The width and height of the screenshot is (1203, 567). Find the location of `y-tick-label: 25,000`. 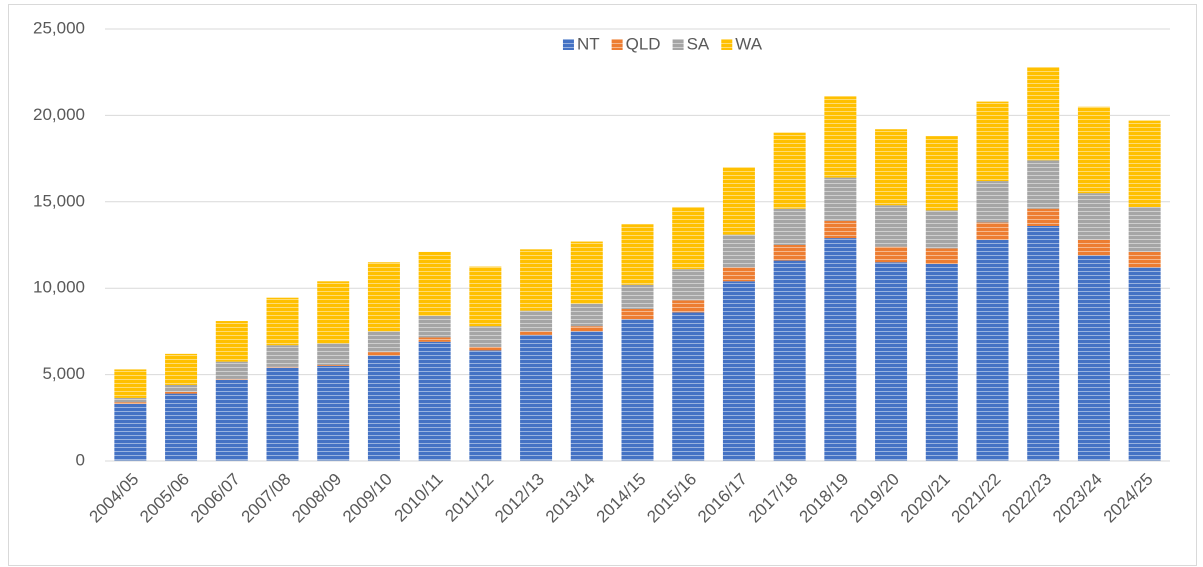

y-tick-label: 25,000 is located at coordinates (59, 27).